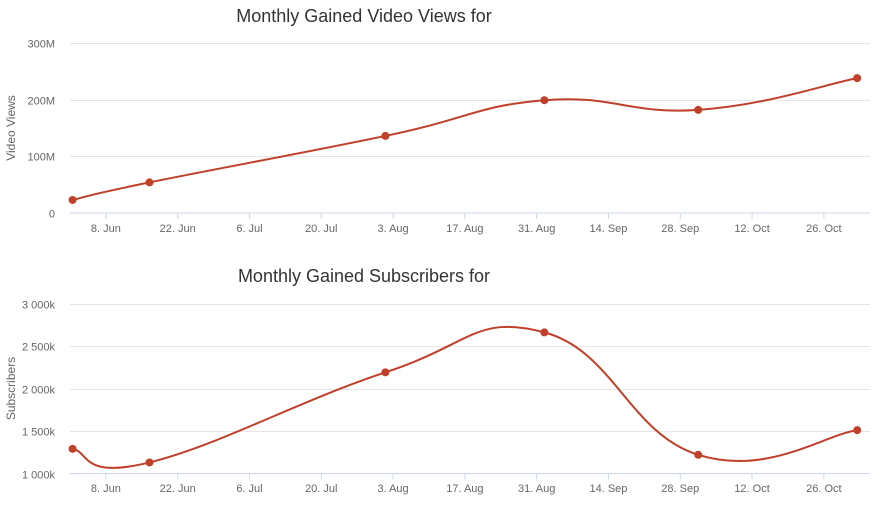 The image size is (882, 520). What do you see at coordinates (249, 229) in the screenshot?
I see `views-x-tick-label: 6. Jul` at bounding box center [249, 229].